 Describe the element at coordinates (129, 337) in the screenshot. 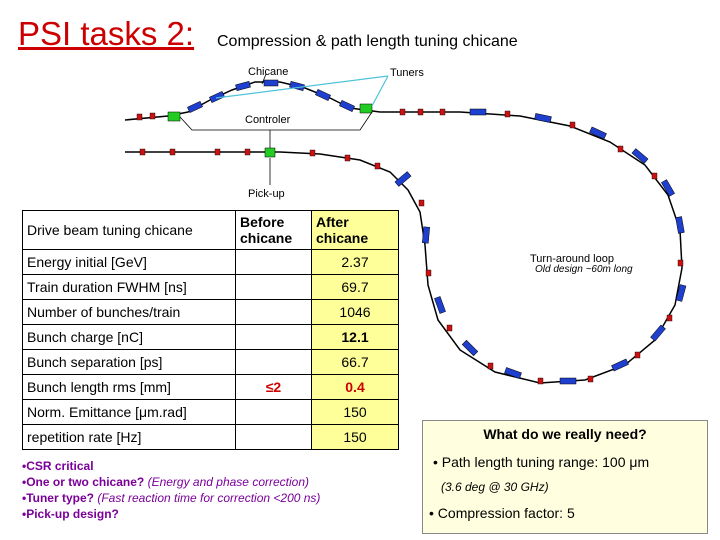

I see `row-label: Bunch charge [nC]` at that location.